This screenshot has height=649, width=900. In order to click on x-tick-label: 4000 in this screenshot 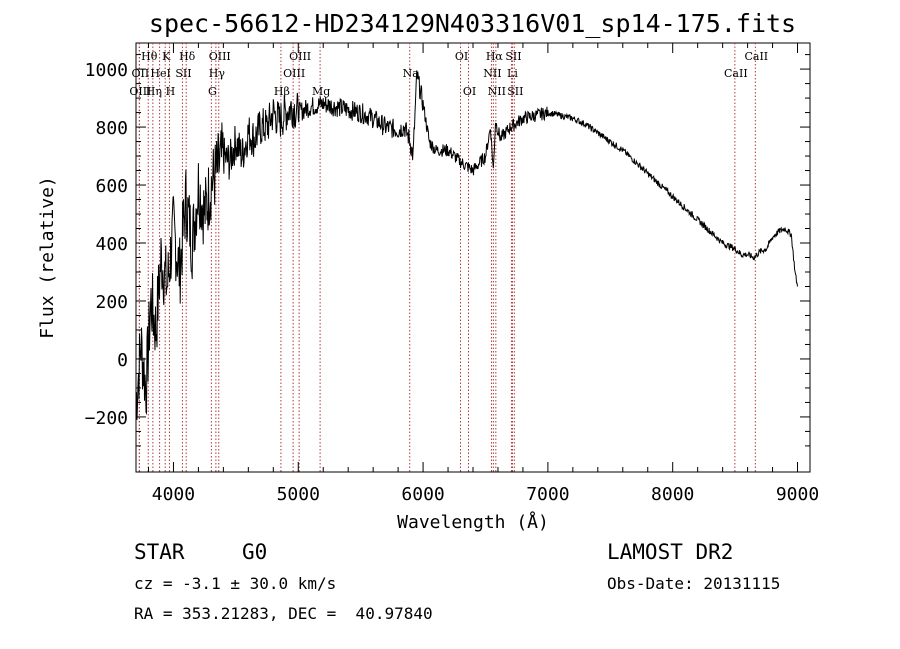, I will do `click(173, 494)`.